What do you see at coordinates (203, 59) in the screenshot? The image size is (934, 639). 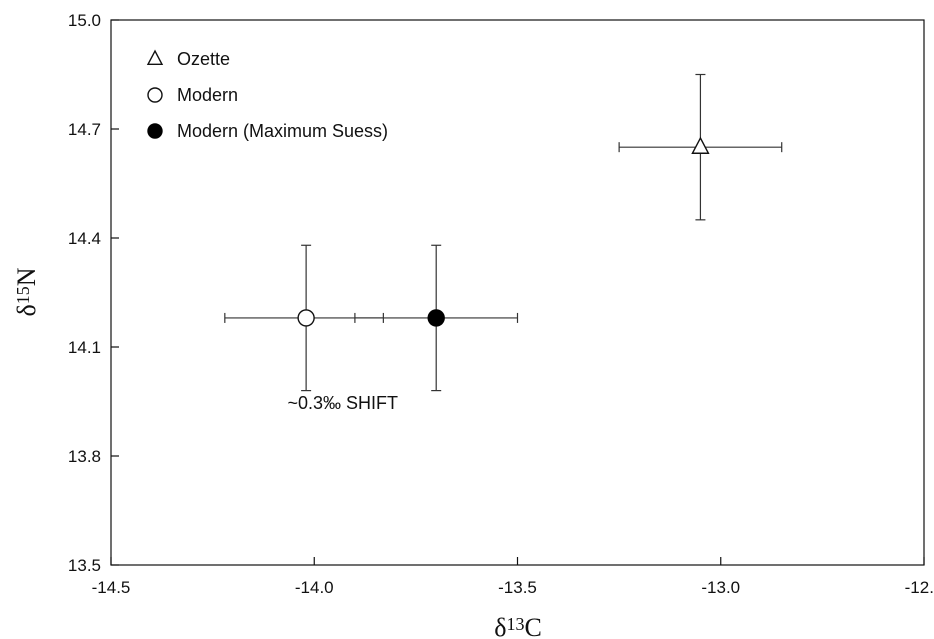 I see `legend-label: Ozette` at bounding box center [203, 59].